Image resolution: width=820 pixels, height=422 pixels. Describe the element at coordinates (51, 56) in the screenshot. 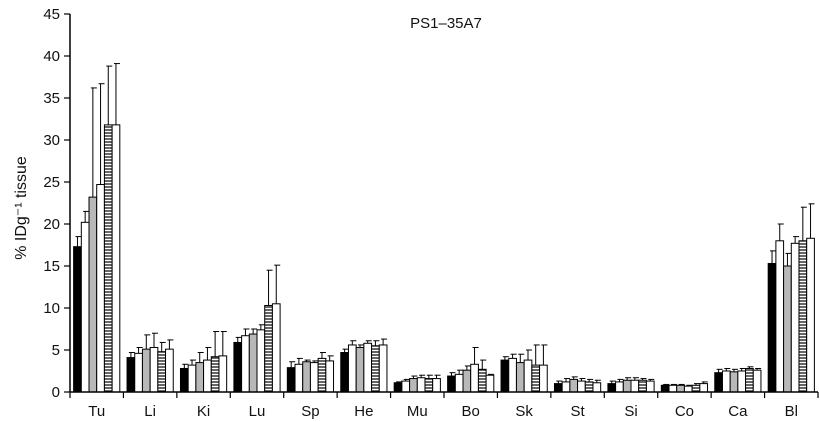

I see `y-tick-label: 40` at that location.